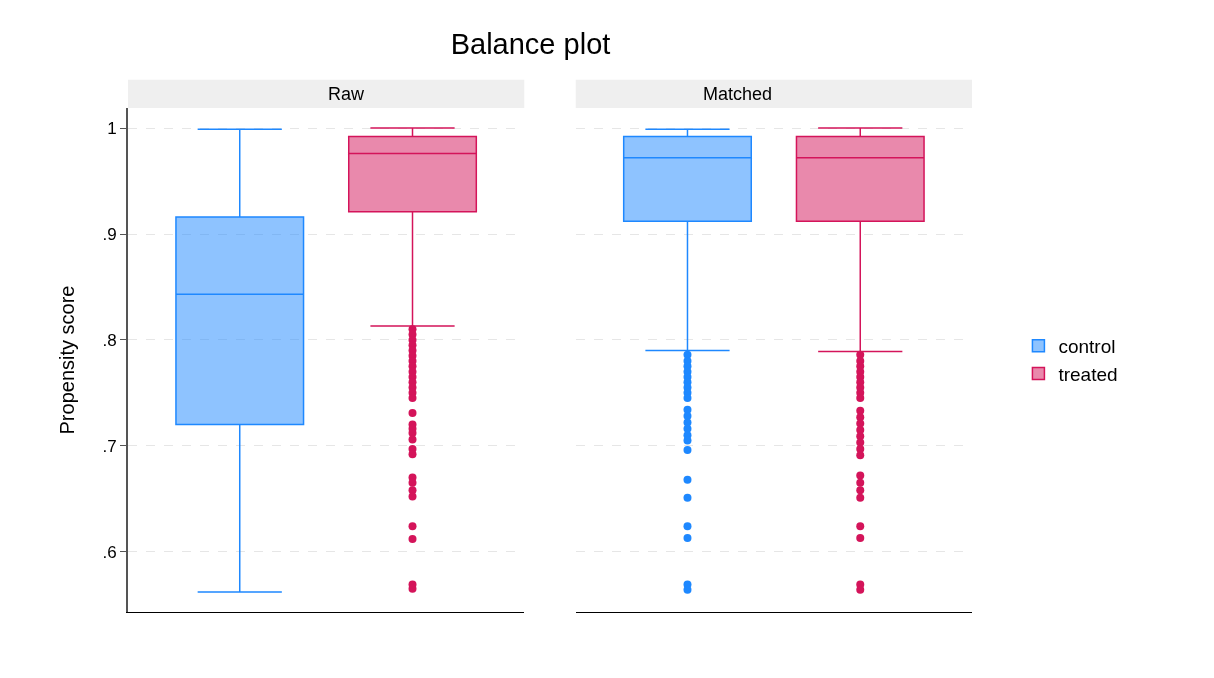  Describe the element at coordinates (530, 44) in the screenshot. I see `chart-title: Balance plot` at that location.